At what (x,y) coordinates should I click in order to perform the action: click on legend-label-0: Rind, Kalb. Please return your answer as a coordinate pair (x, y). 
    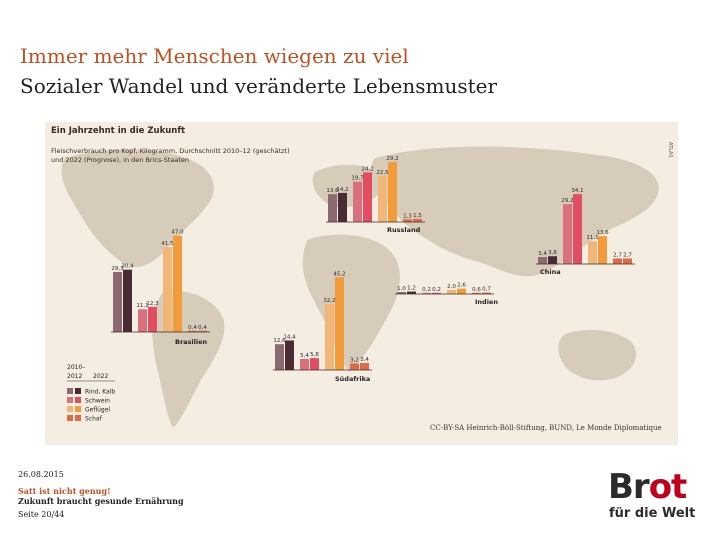
    Looking at the image, I should click on (100, 392).